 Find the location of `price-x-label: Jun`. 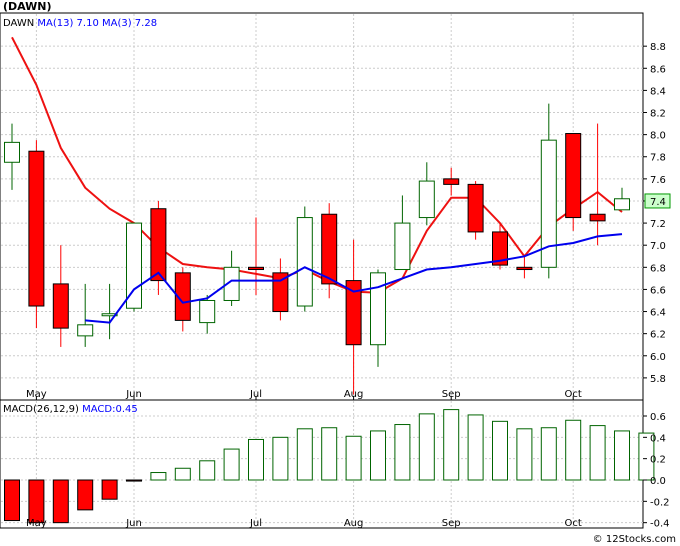

price-x-label: Jun is located at coordinates (133, 394).